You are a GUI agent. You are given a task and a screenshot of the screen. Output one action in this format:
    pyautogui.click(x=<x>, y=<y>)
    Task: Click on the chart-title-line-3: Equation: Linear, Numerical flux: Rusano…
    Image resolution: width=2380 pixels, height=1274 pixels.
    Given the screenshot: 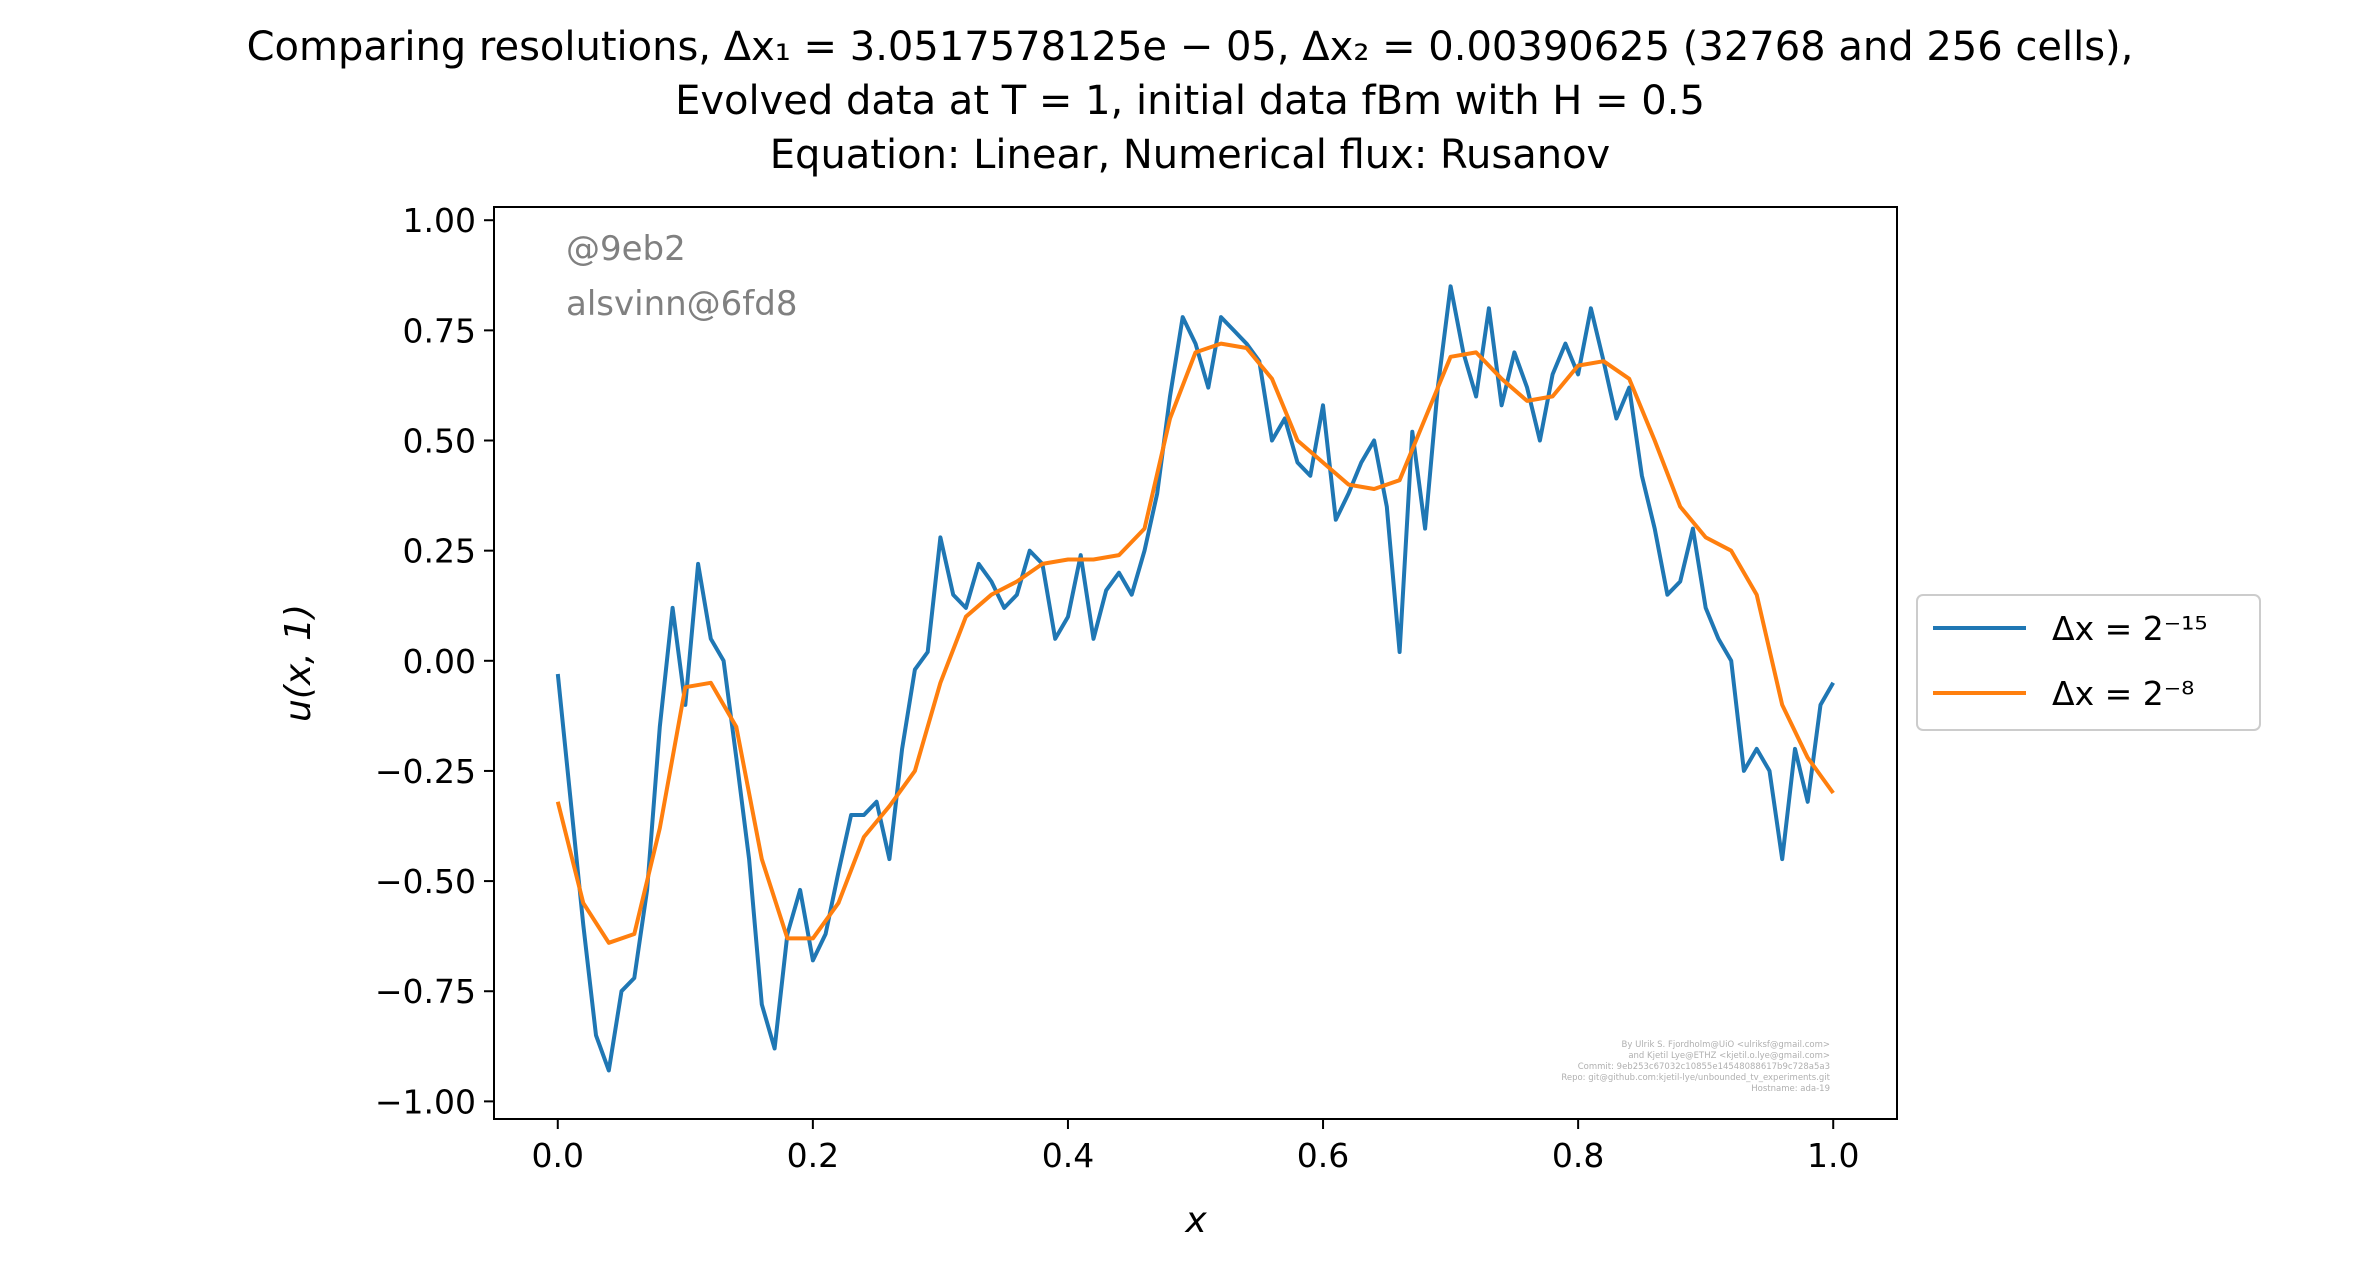 What is the action you would take?
    pyautogui.click(x=1190, y=155)
    